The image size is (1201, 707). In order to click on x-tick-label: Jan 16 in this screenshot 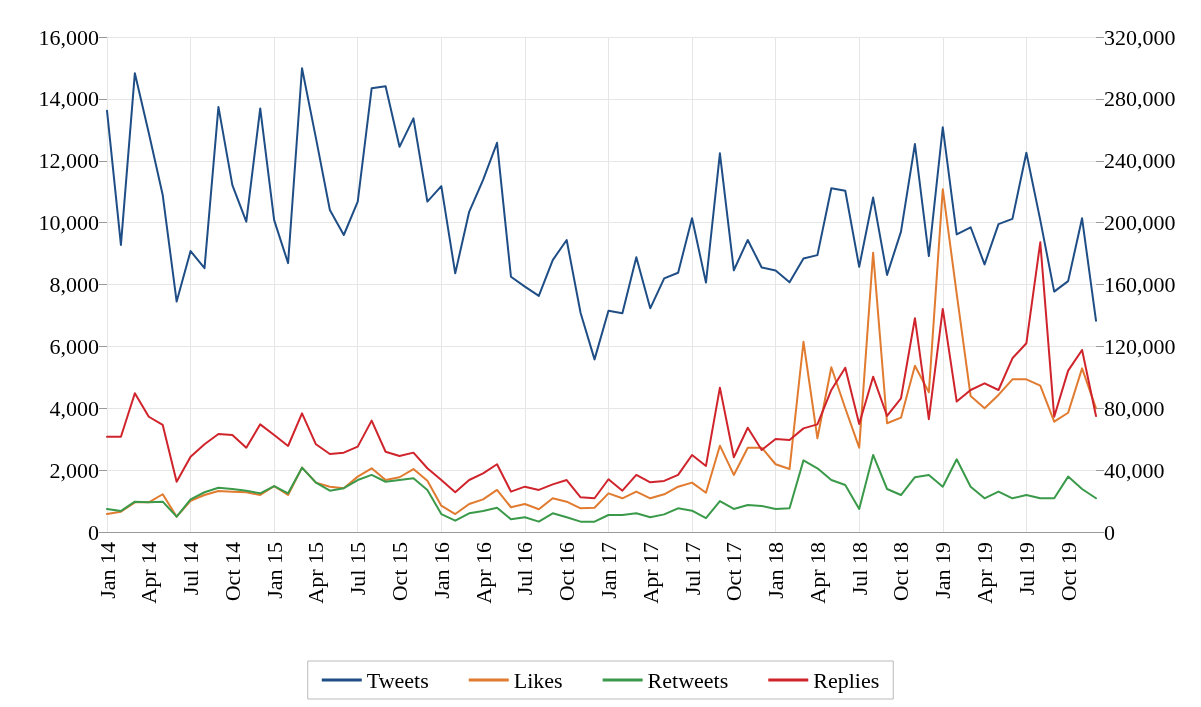, I will do `click(441, 570)`.